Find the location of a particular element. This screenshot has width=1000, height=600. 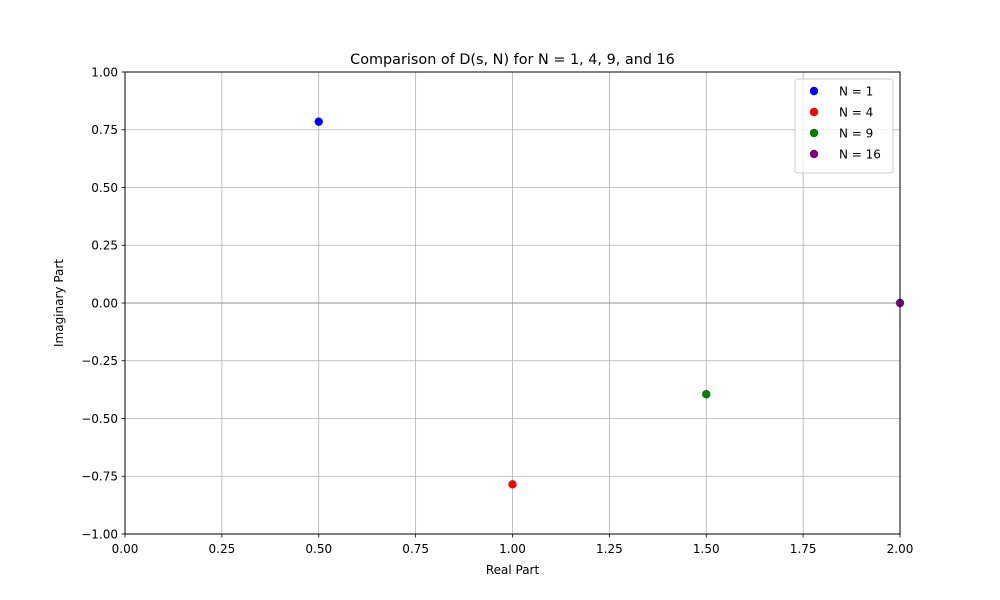

y-tick-label: −0.25 is located at coordinates (99, 361).